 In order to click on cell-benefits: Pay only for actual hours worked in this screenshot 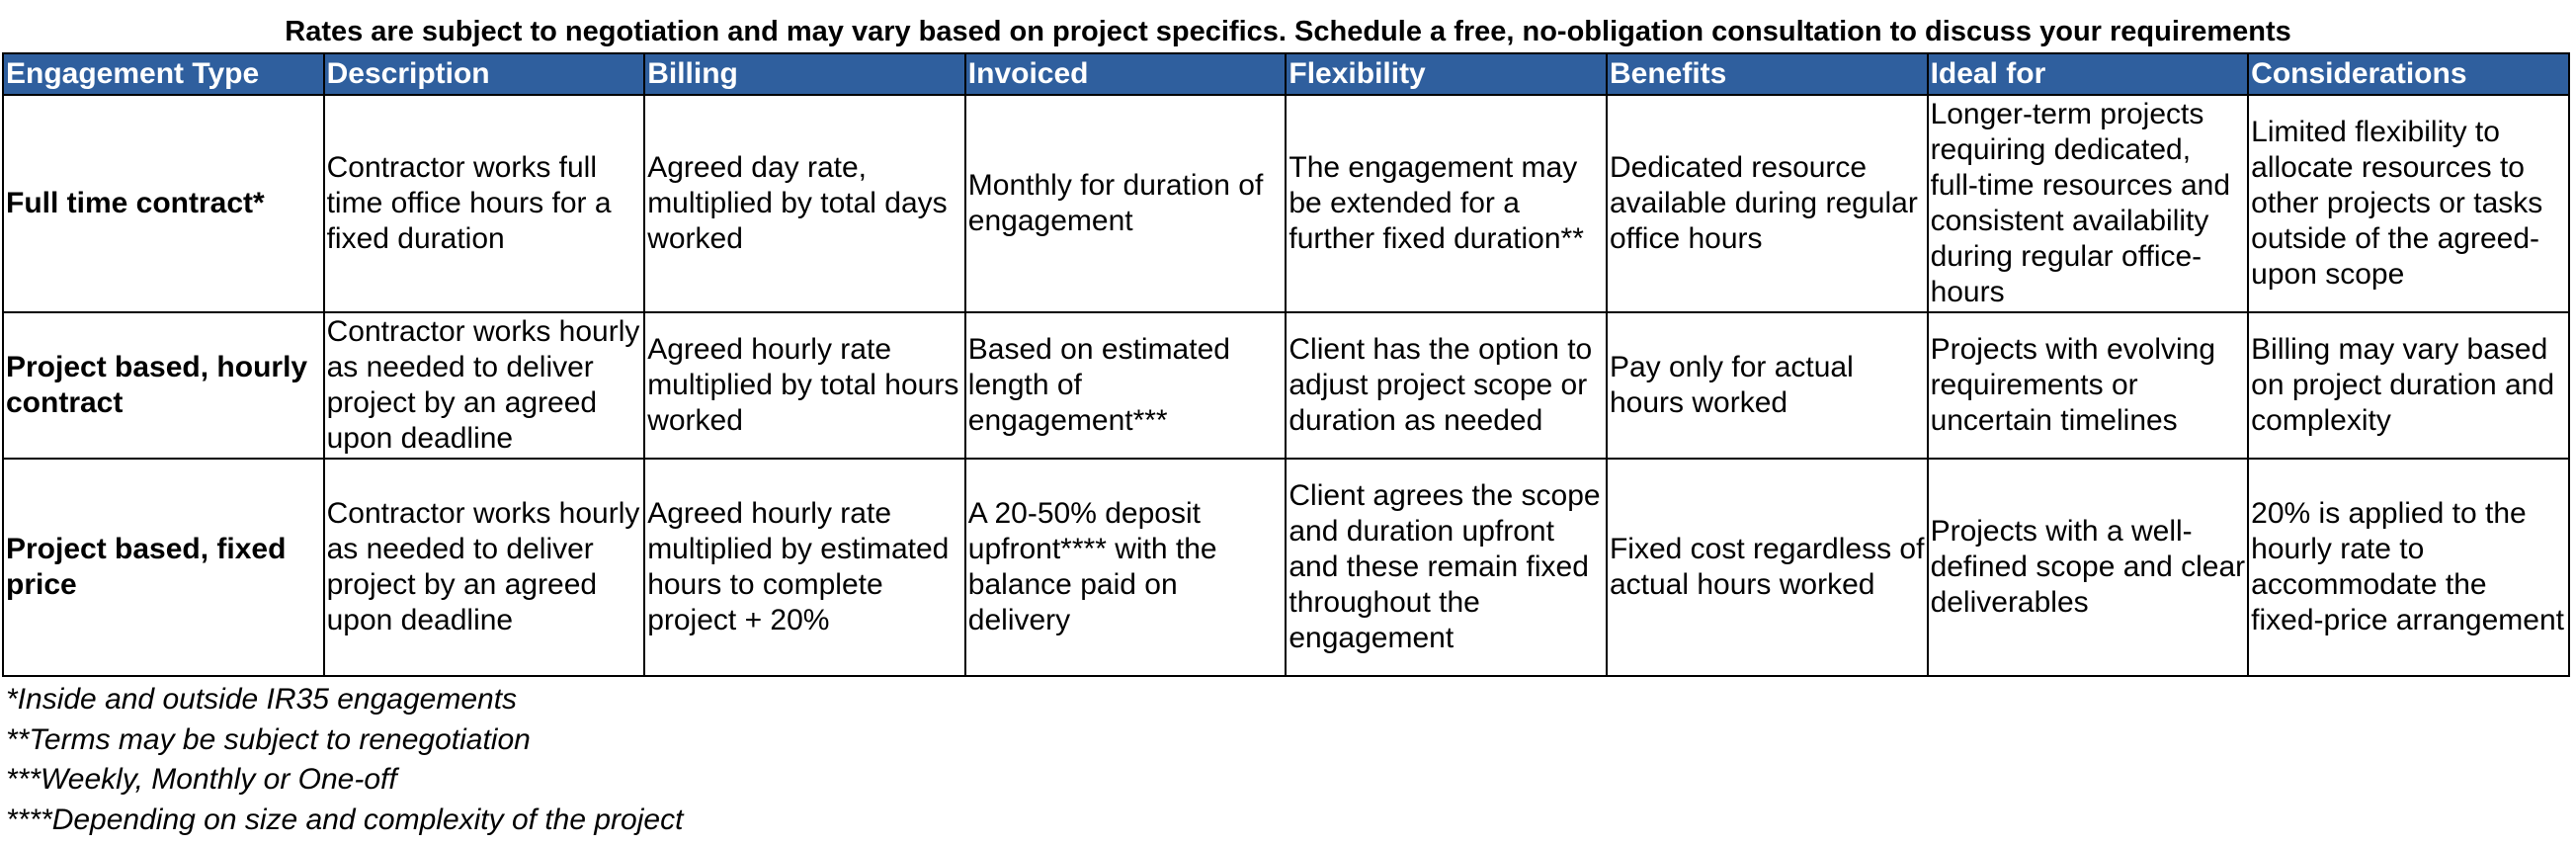, I will do `click(1767, 385)`.